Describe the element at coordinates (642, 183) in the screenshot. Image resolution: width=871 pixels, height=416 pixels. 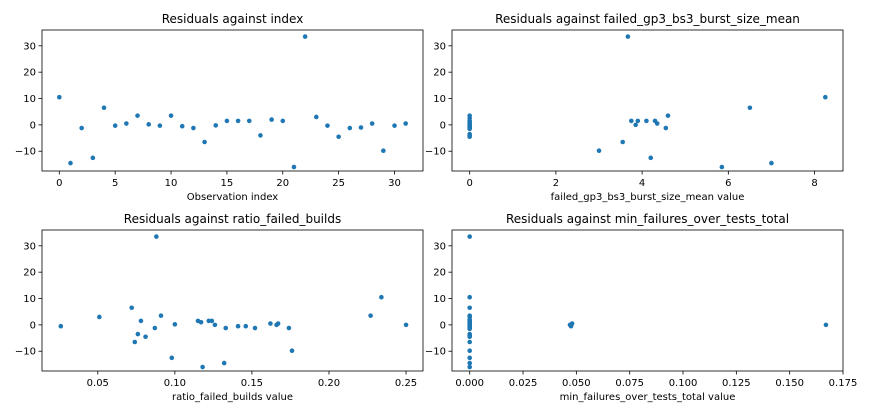
I see `x-tick-label: 4` at that location.